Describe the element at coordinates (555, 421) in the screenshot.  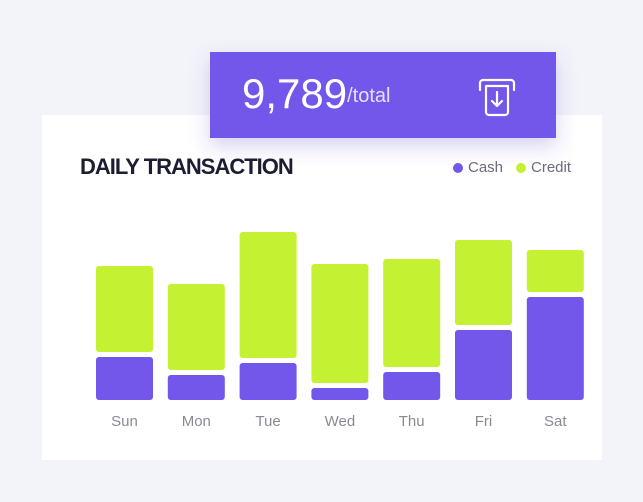
I see `x-tick-label: Sat` at that location.